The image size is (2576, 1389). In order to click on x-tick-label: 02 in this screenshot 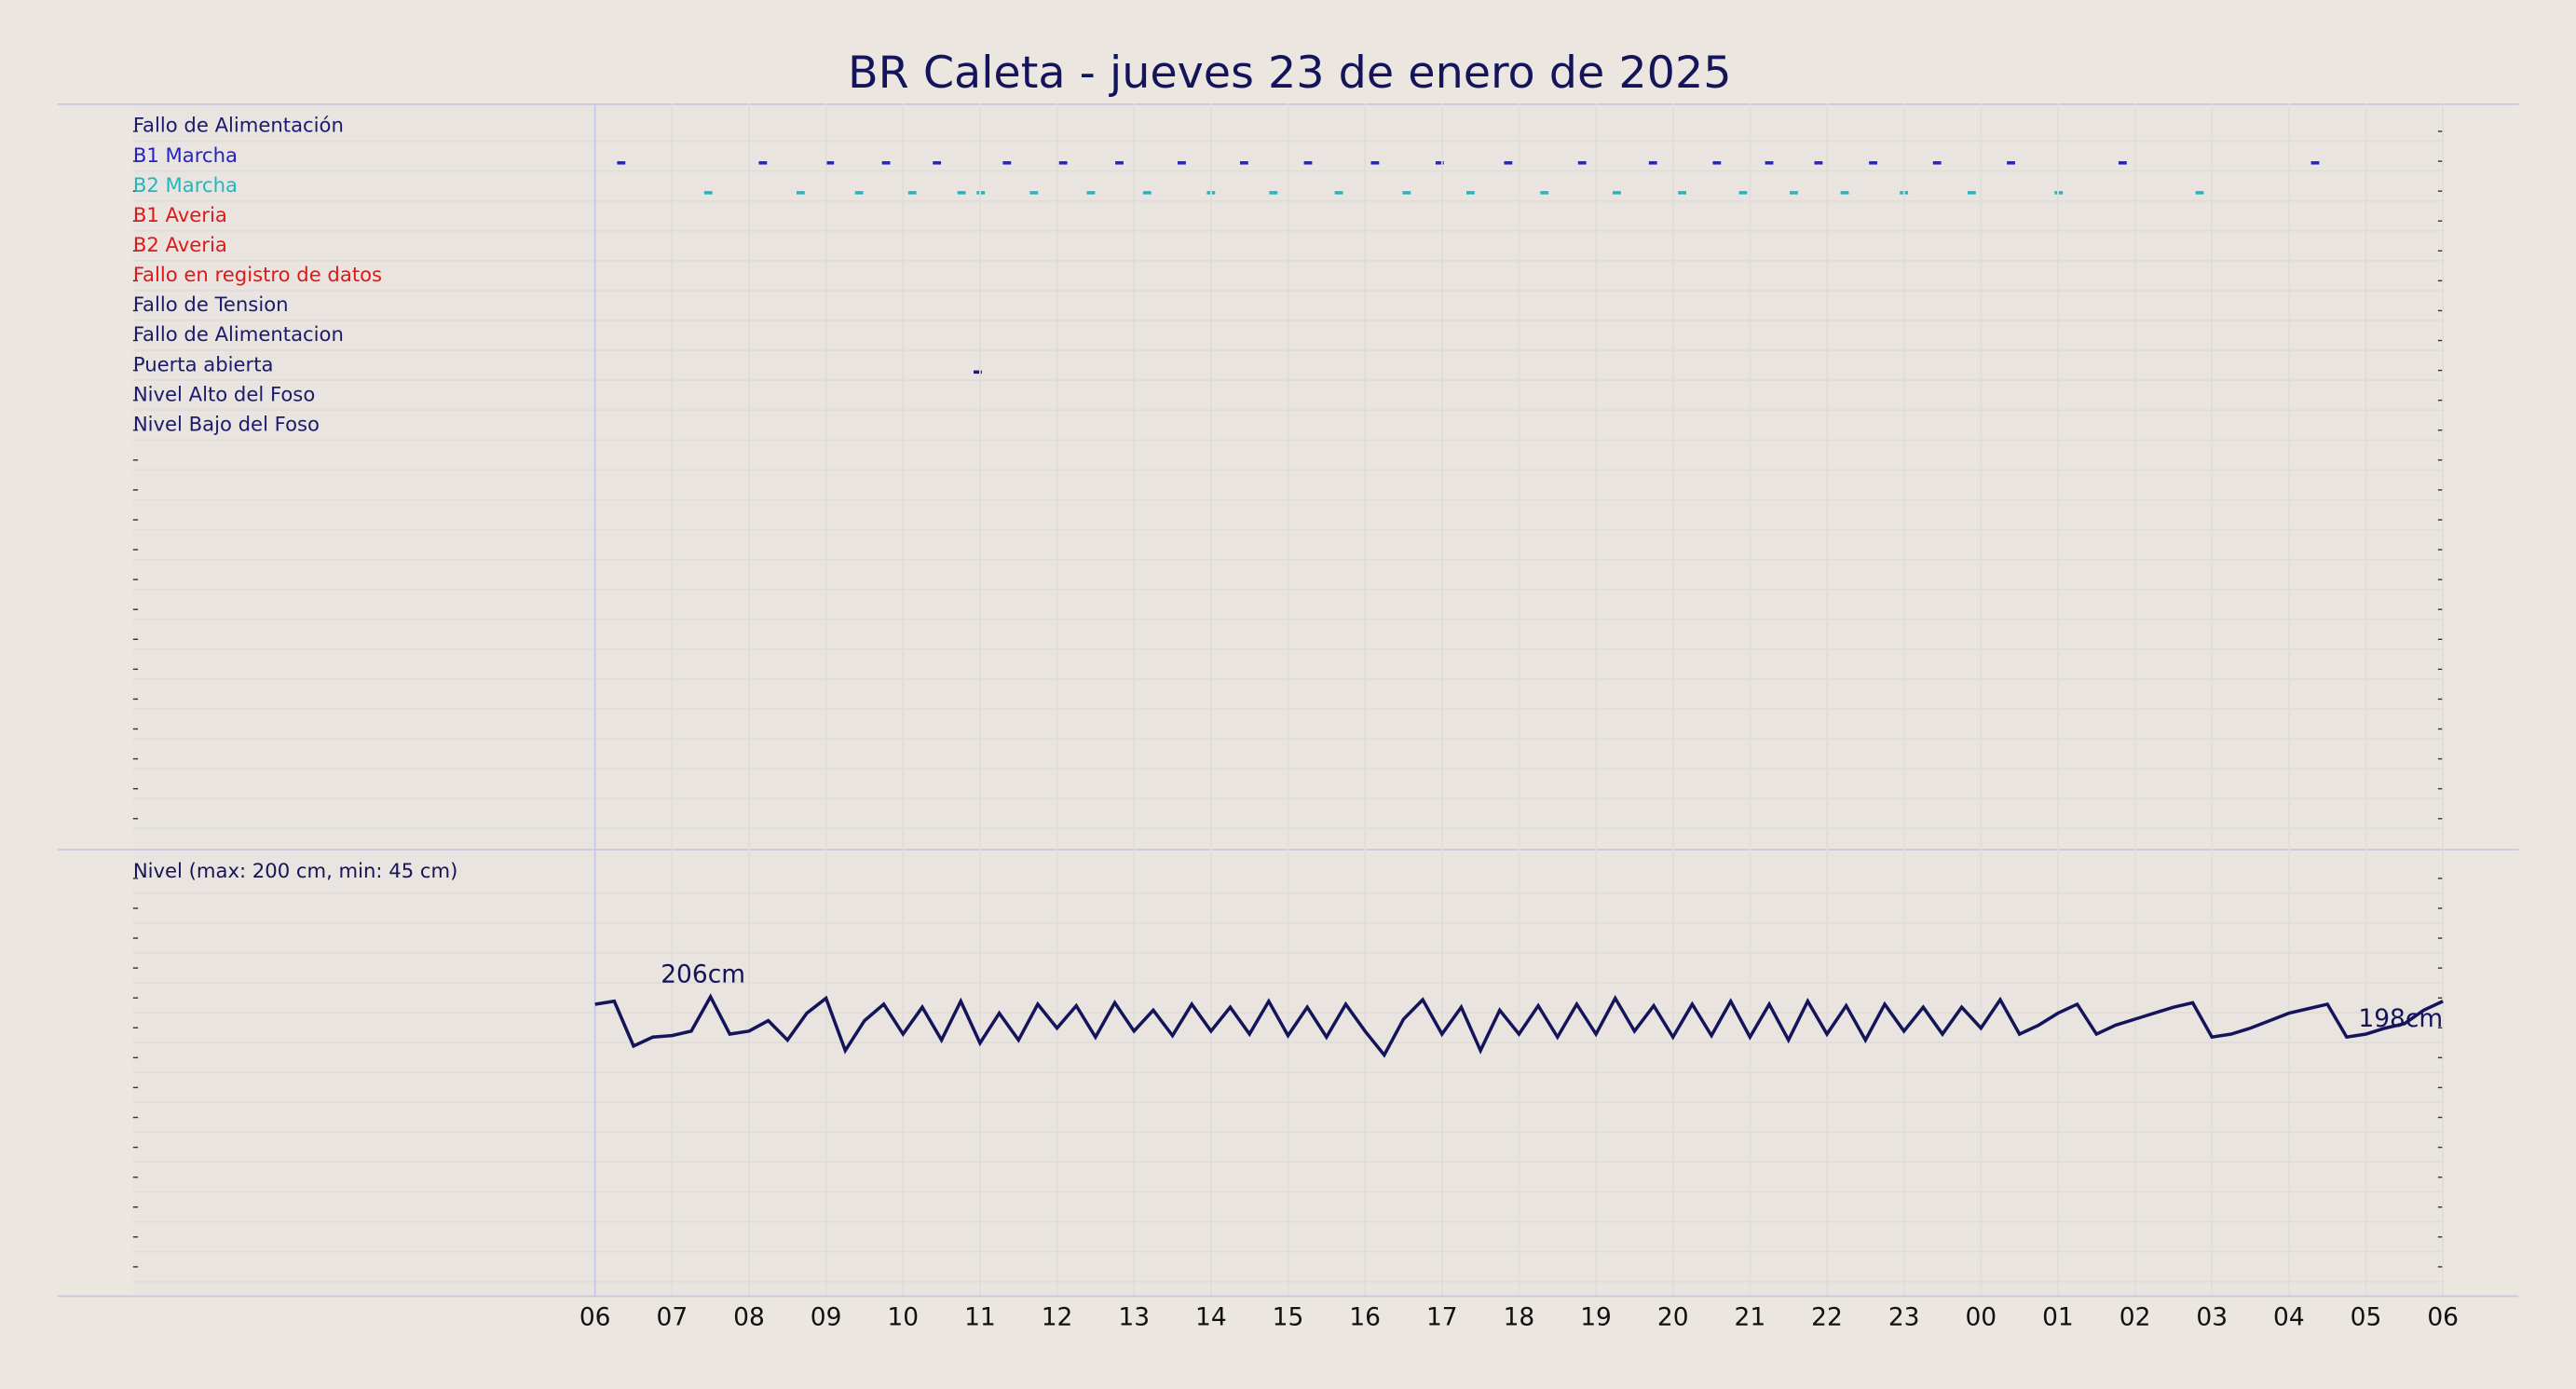, I will do `click(2135, 1317)`.